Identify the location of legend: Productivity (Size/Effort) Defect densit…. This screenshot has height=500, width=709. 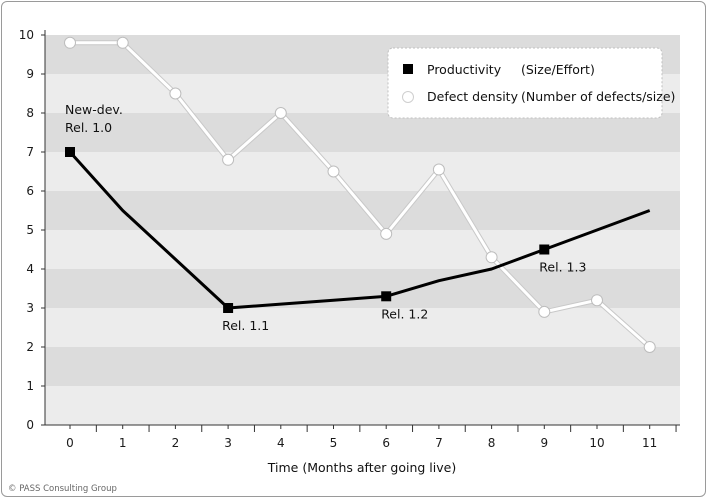
(531, 83).